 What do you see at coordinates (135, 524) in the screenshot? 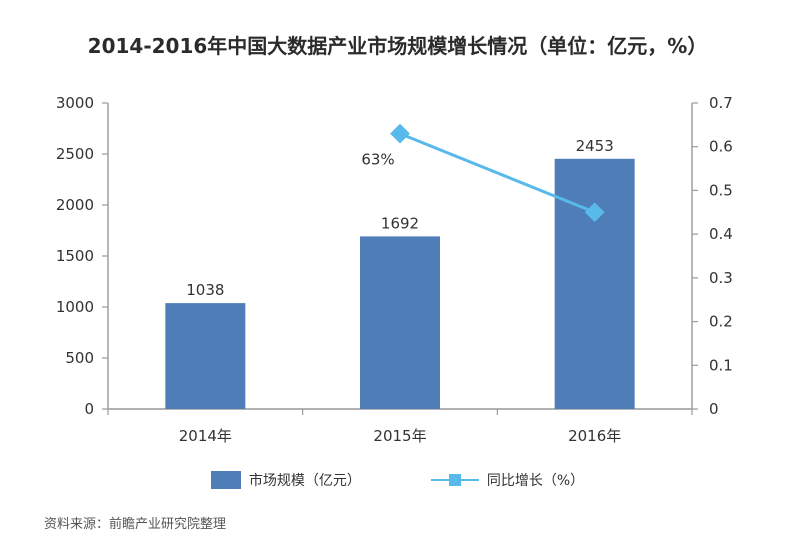
I see `source-note: 资料来源：前瞻产业研究院整理` at bounding box center [135, 524].